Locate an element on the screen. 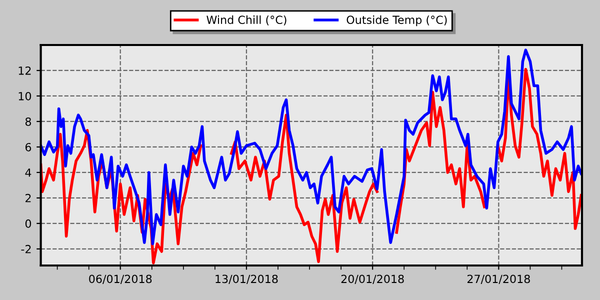 Image resolution: width=600 pixels, height=300 pixels. y-tick-label: 8 is located at coordinates (28, 121).